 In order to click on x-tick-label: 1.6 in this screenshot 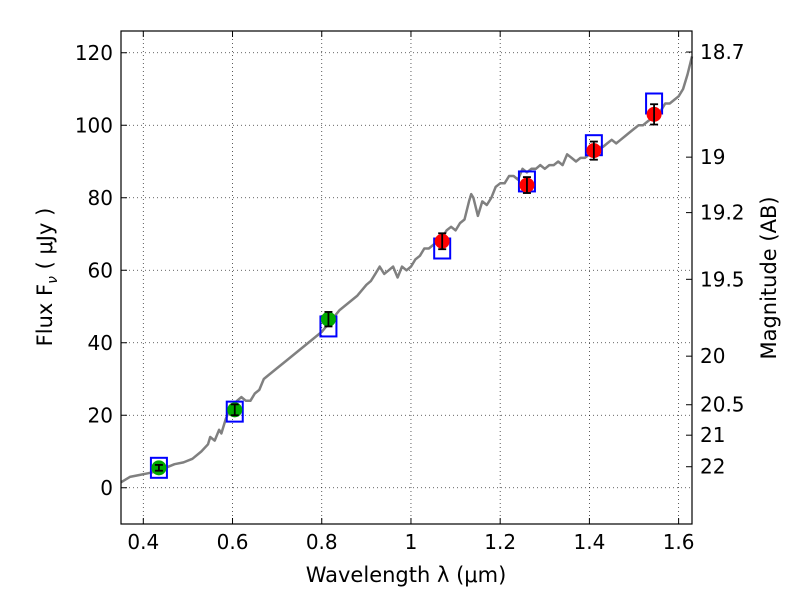, I will do `click(679, 542)`.